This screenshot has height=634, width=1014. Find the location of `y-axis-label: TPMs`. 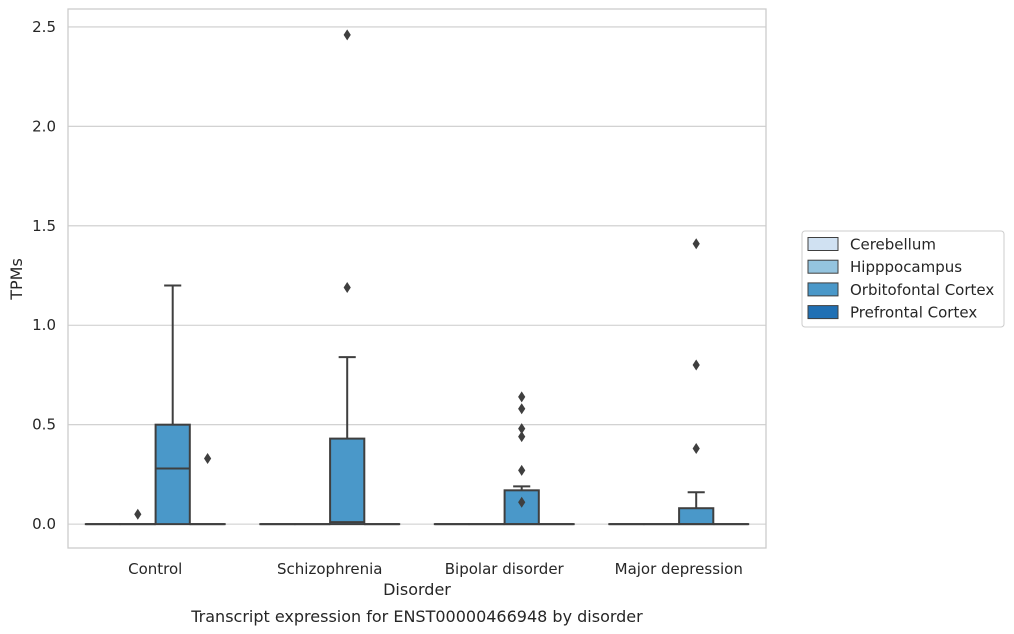

y-axis-label: TPMs is located at coordinates (16, 279).